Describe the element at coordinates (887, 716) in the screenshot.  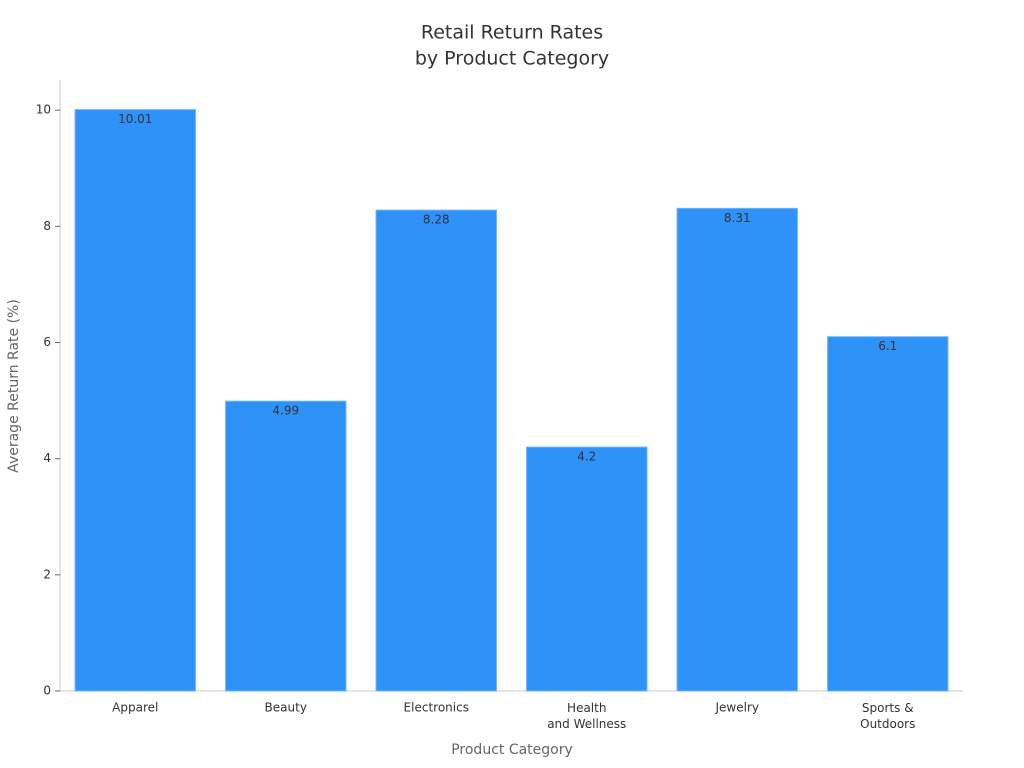
I see `x-tick-label: Sports & Outdoors` at that location.